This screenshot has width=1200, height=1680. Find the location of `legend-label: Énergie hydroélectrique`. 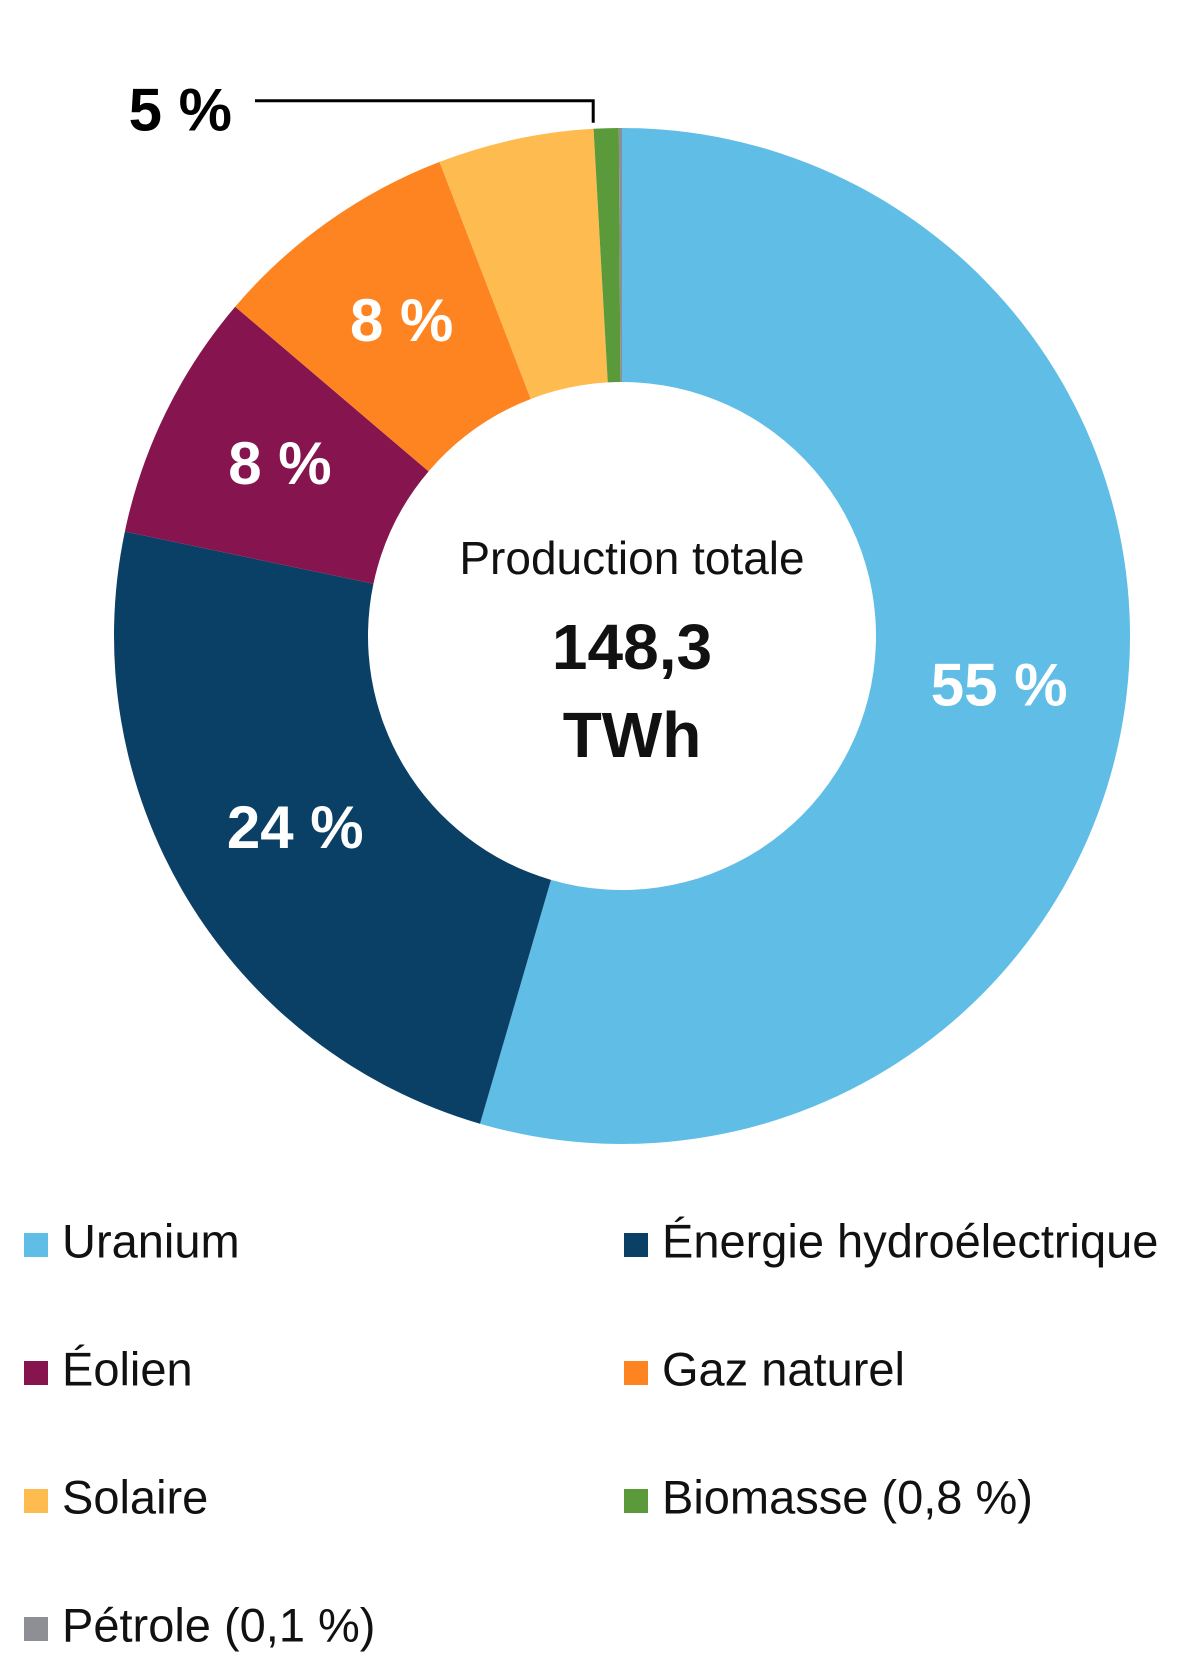

legend-label: Énergie hydroélectrique is located at coordinates (910, 1240).